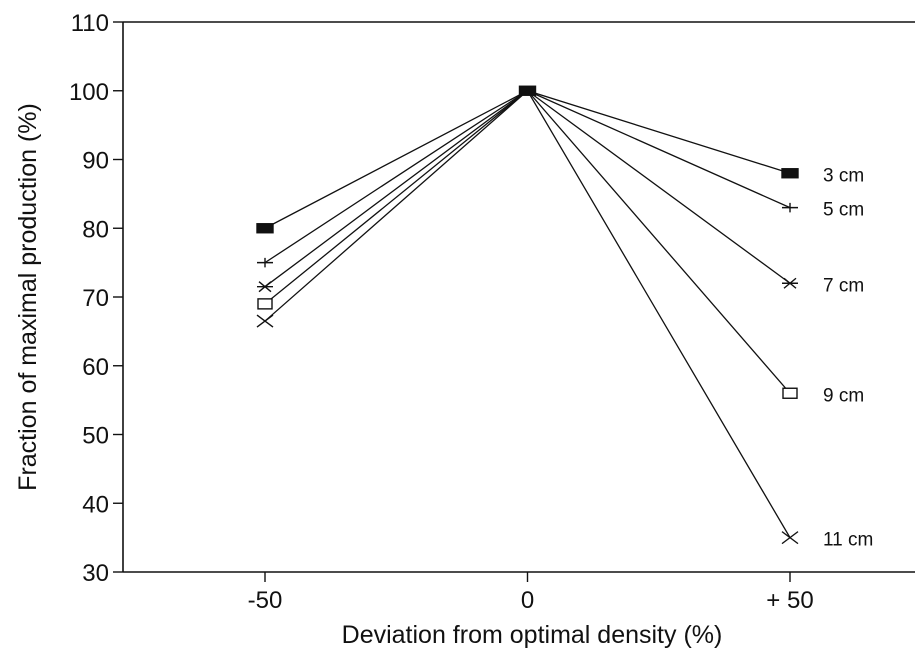 Image resolution: width=915 pixels, height=652 pixels. I want to click on series-label: 9 cm, so click(843, 395).